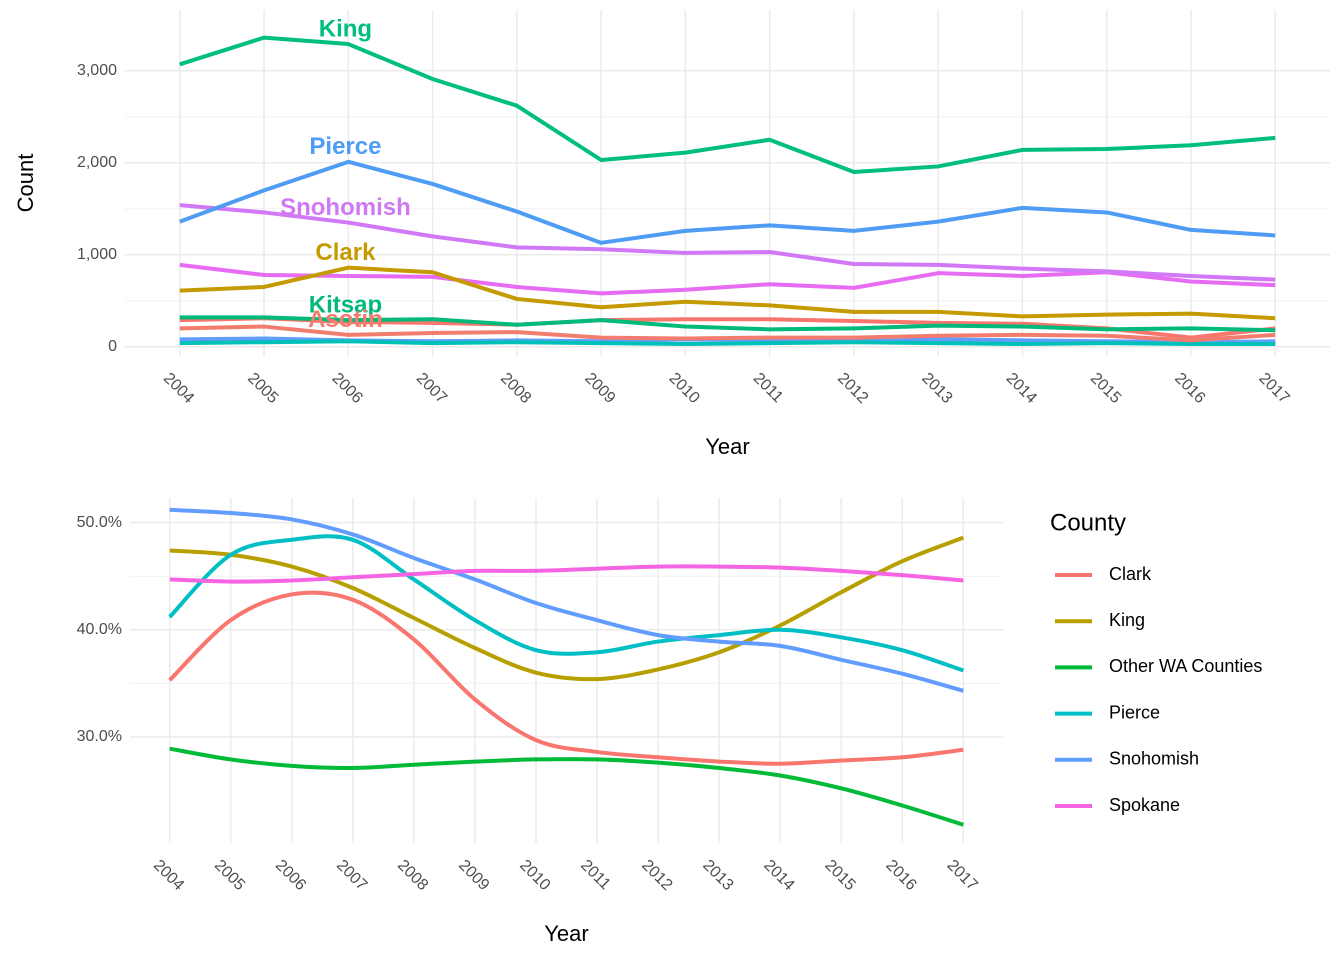 This screenshot has height=960, width=1344. What do you see at coordinates (345, 207) in the screenshot?
I see `series-label: Snohomish` at bounding box center [345, 207].